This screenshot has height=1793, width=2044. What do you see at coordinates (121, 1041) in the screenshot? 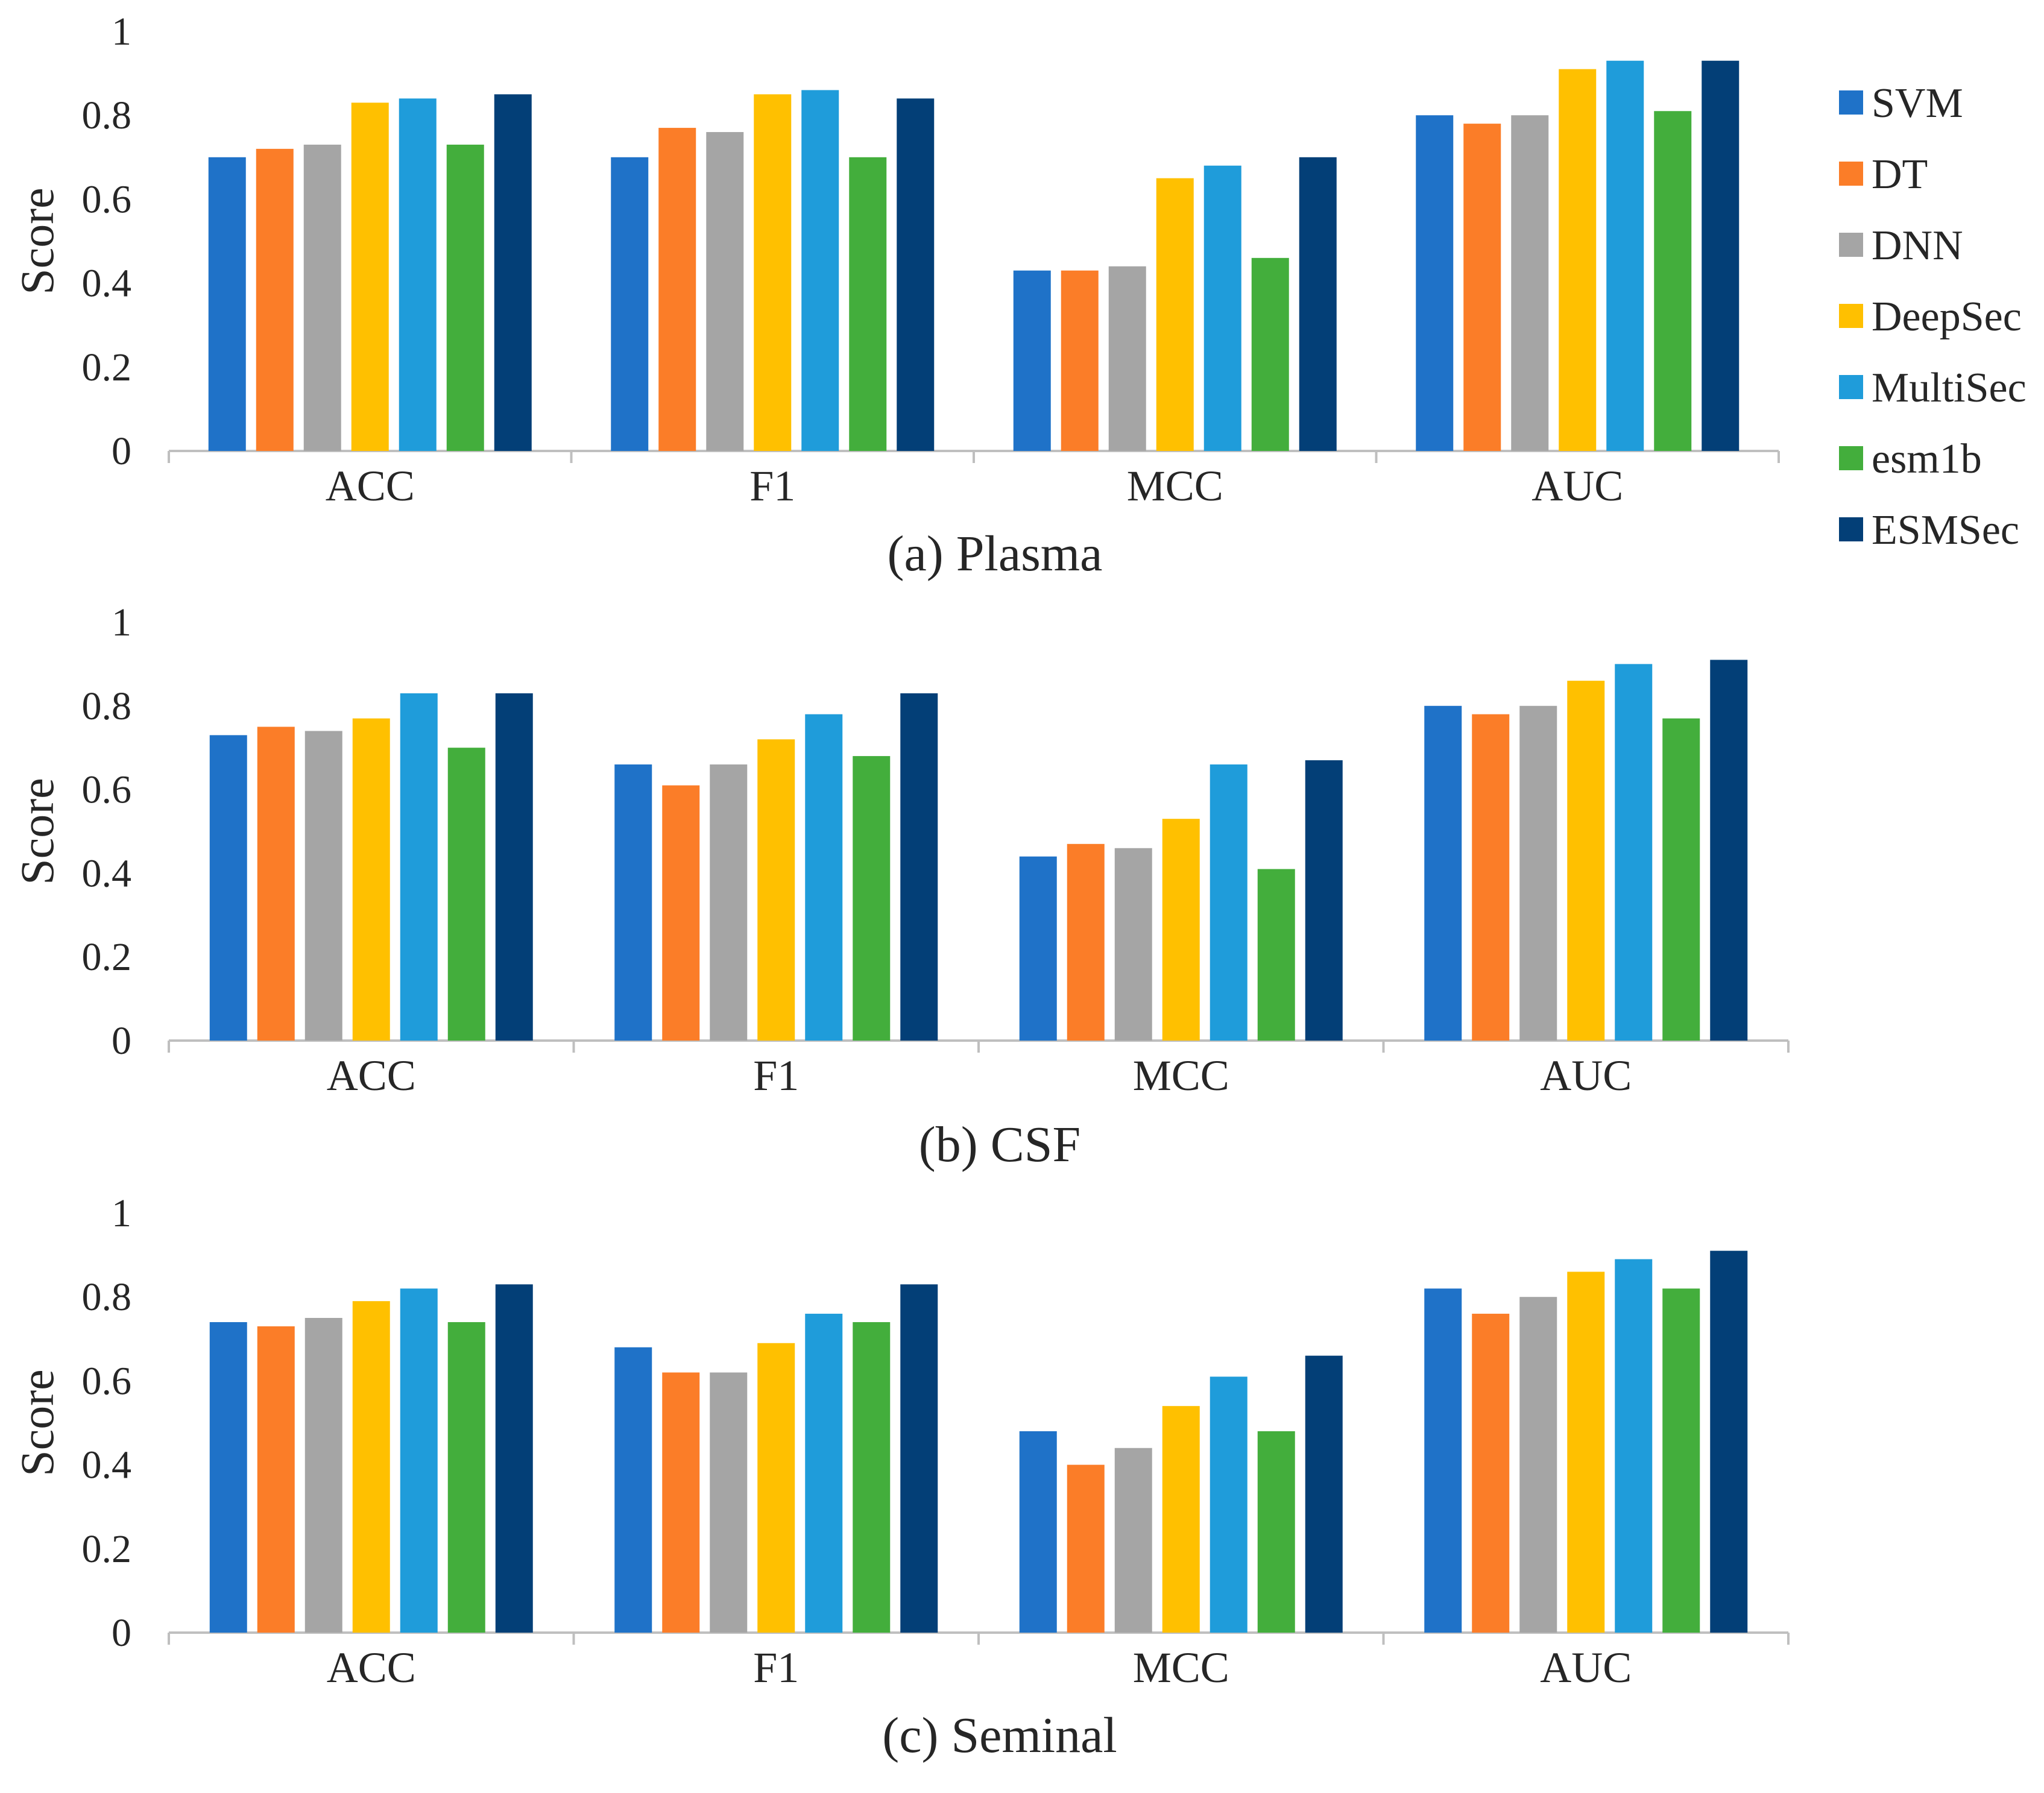
I see `y-tick-label: 0` at bounding box center [121, 1041].